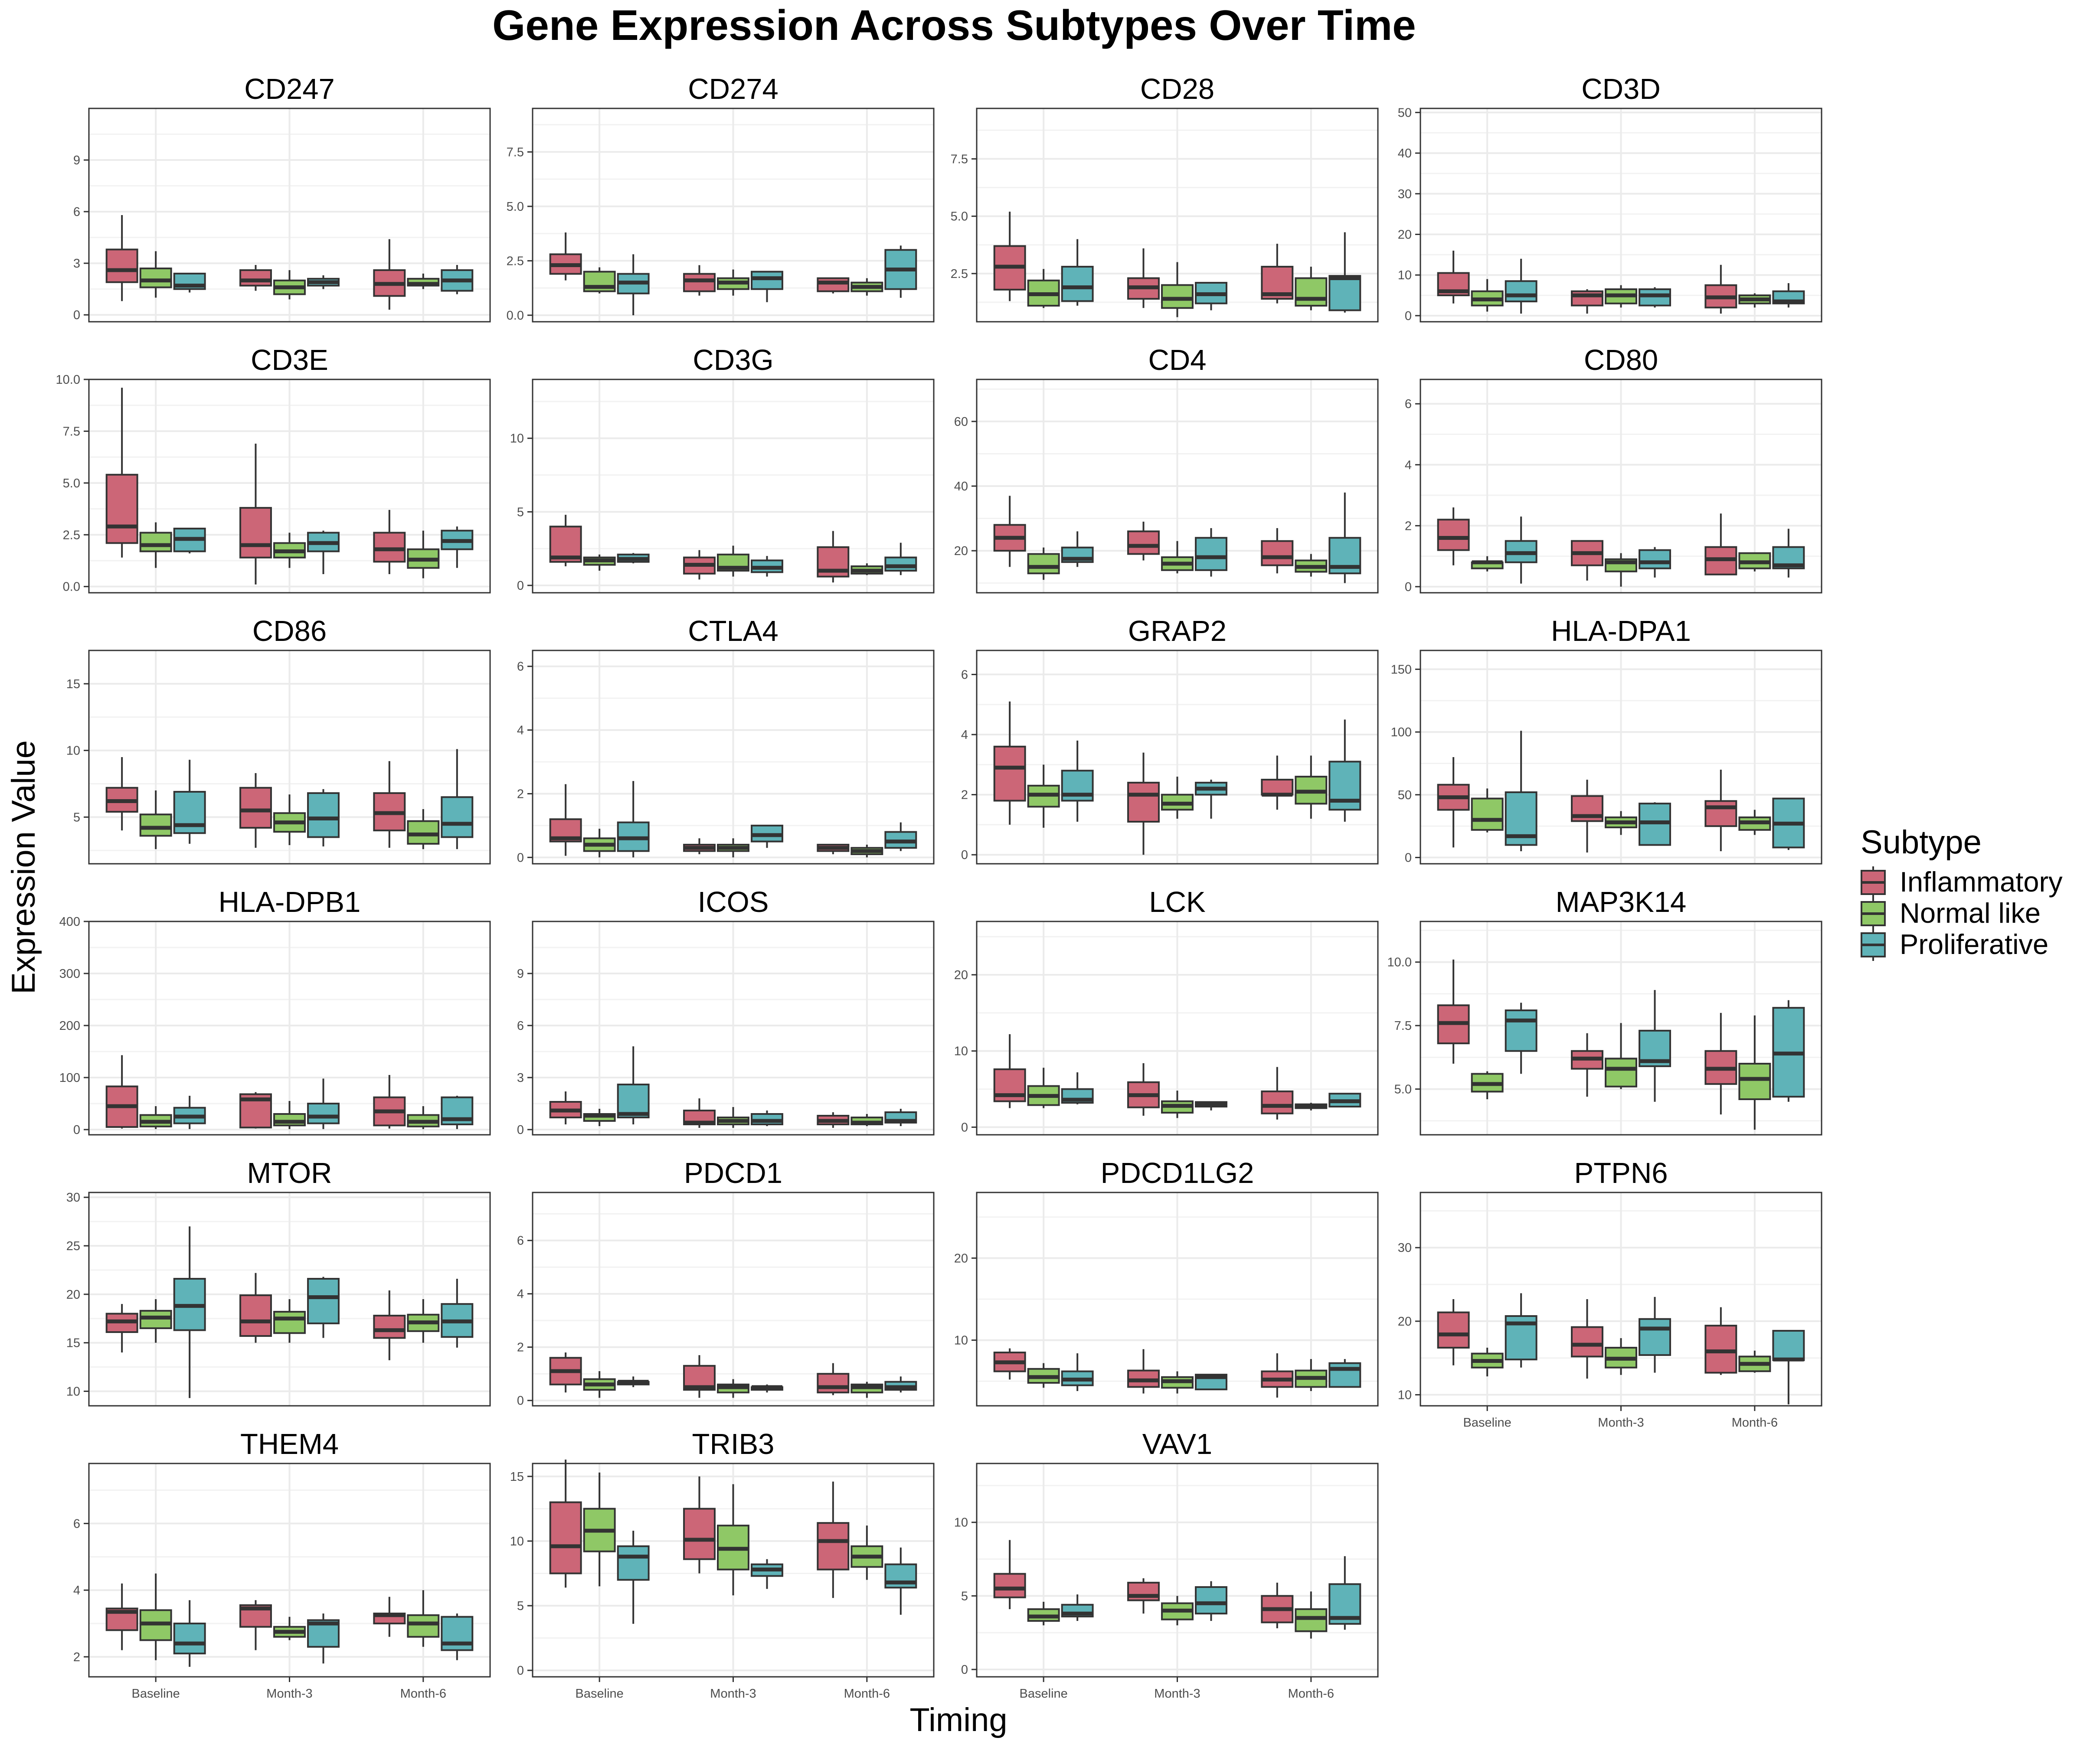  Describe the element at coordinates (1166, 1282) in the screenshot. I see `facet-pdcd1lg2: PDCD1LG2 10 20` at that location.